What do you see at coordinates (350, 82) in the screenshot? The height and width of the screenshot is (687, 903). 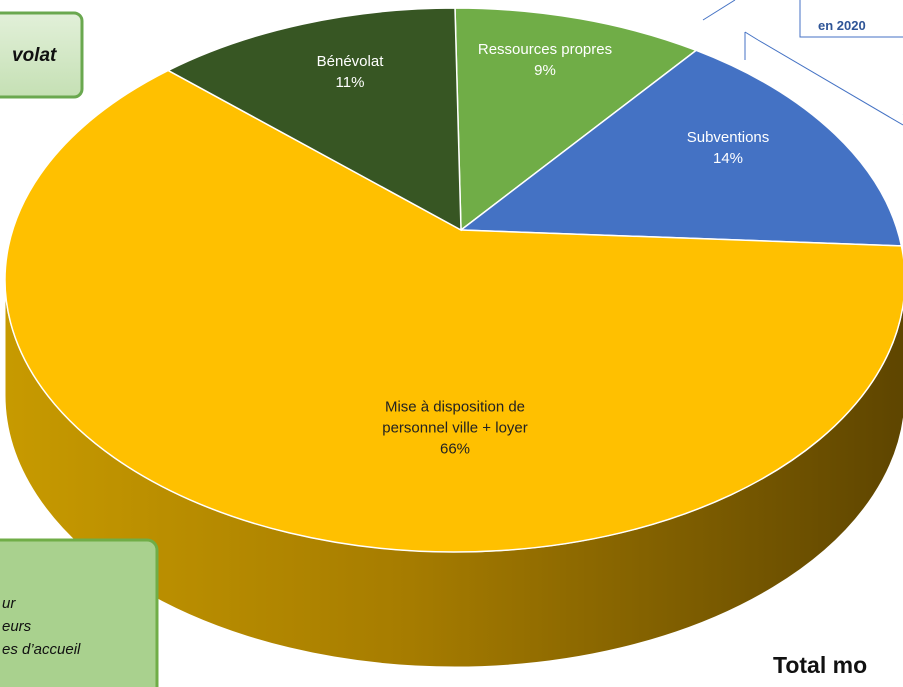 I see `value-label: 11%` at bounding box center [350, 82].